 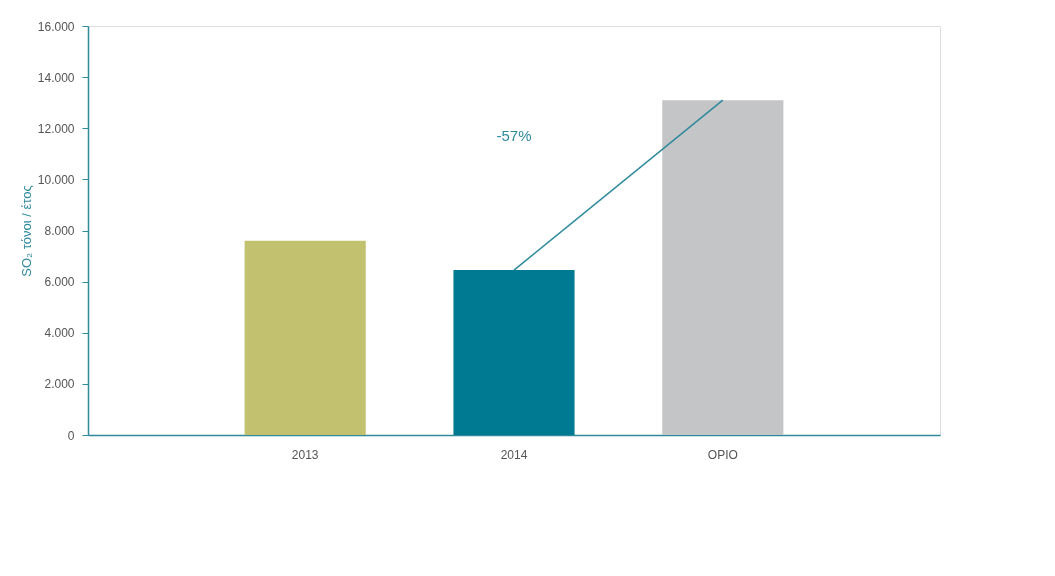 What do you see at coordinates (59, 282) in the screenshot?
I see `y-tick-label: 6.000` at bounding box center [59, 282].